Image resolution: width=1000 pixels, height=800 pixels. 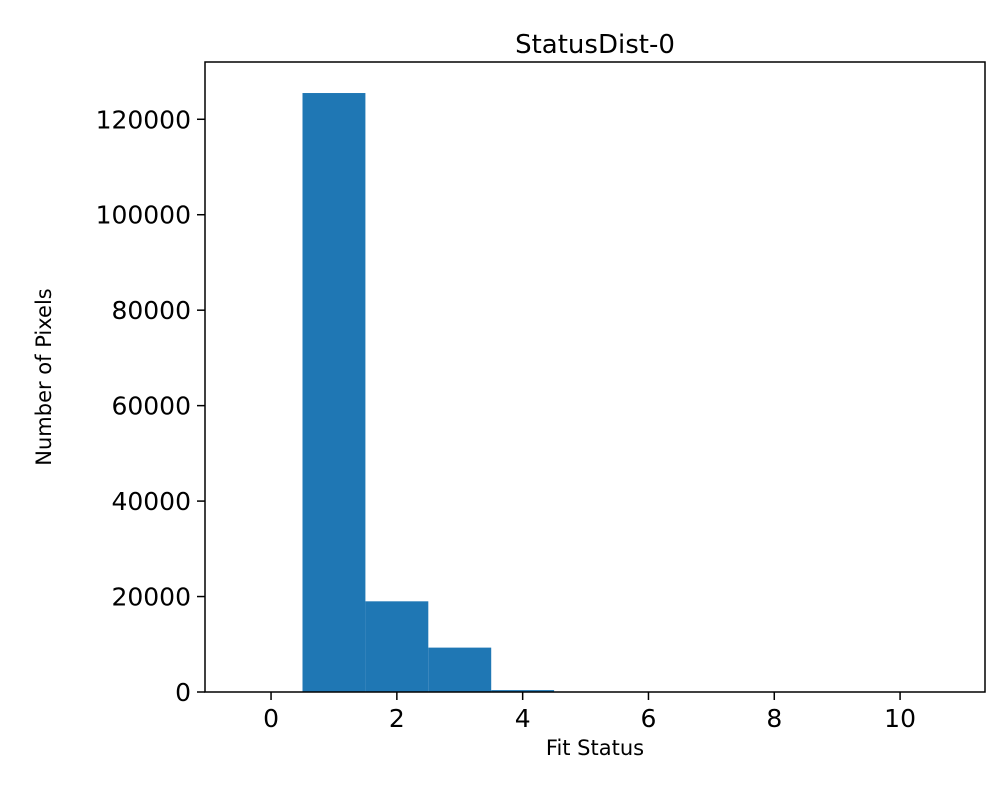 I want to click on y-tick-label: 20000, so click(x=151, y=597).